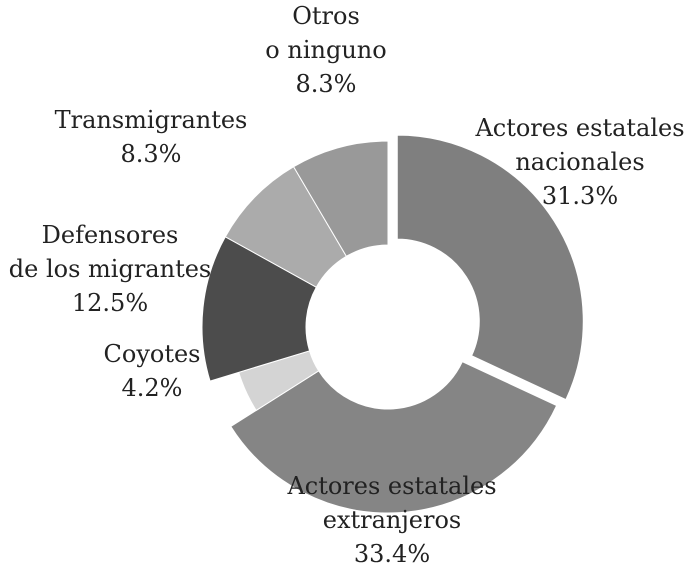 Image resolution: width=697 pixels, height=565 pixels. Describe the element at coordinates (110, 303) in the screenshot. I see `slice-percent: 12.5%` at that location.